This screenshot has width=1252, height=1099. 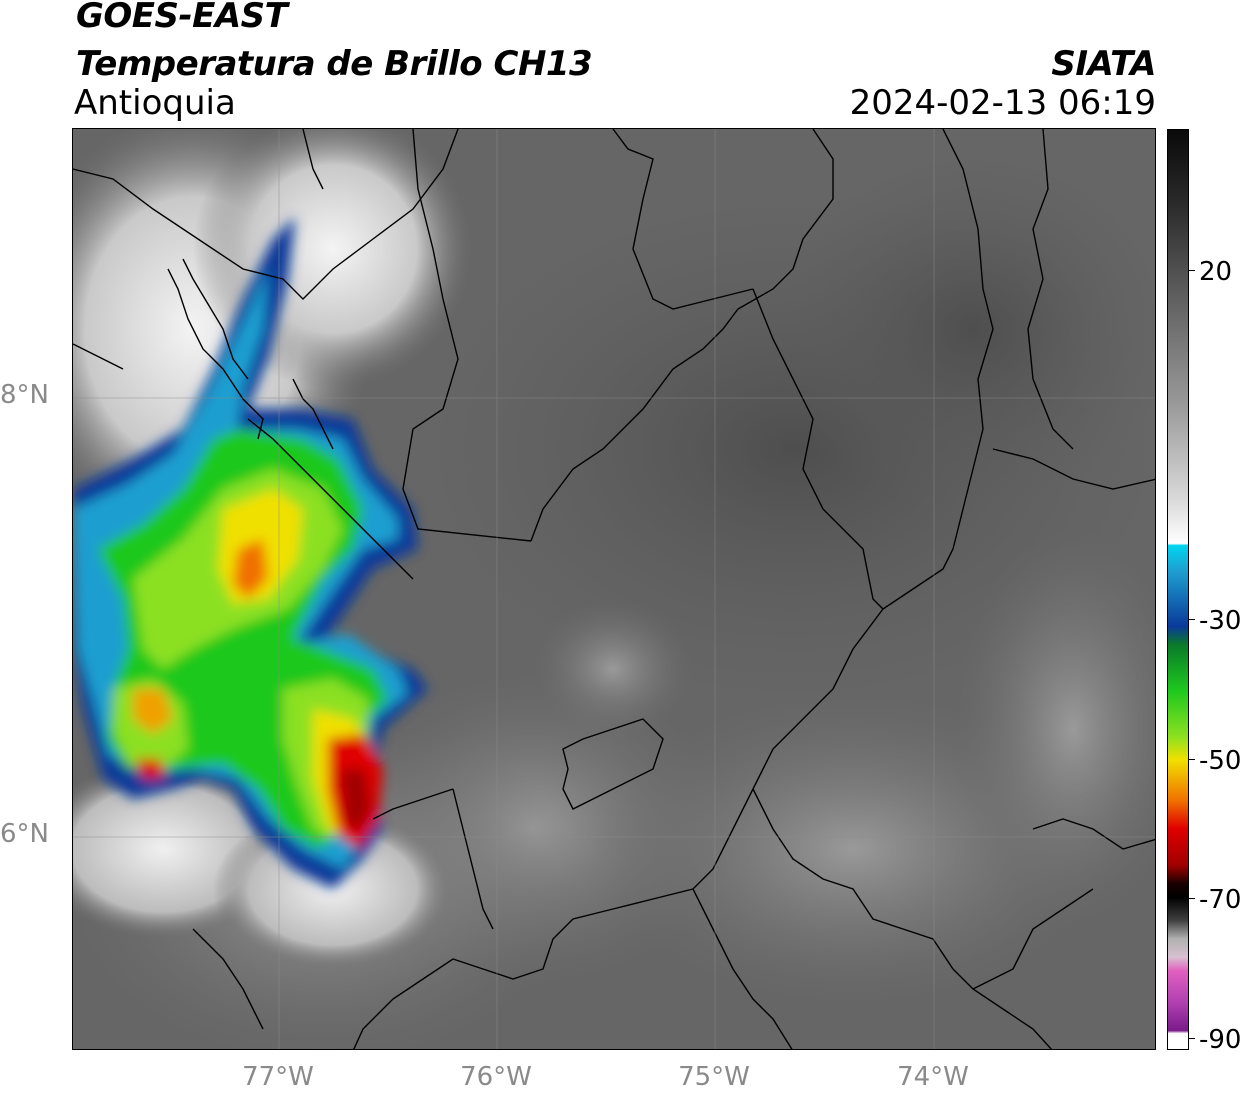 I want to click on map-subtitle-region: Antioquia, so click(x=155, y=103).